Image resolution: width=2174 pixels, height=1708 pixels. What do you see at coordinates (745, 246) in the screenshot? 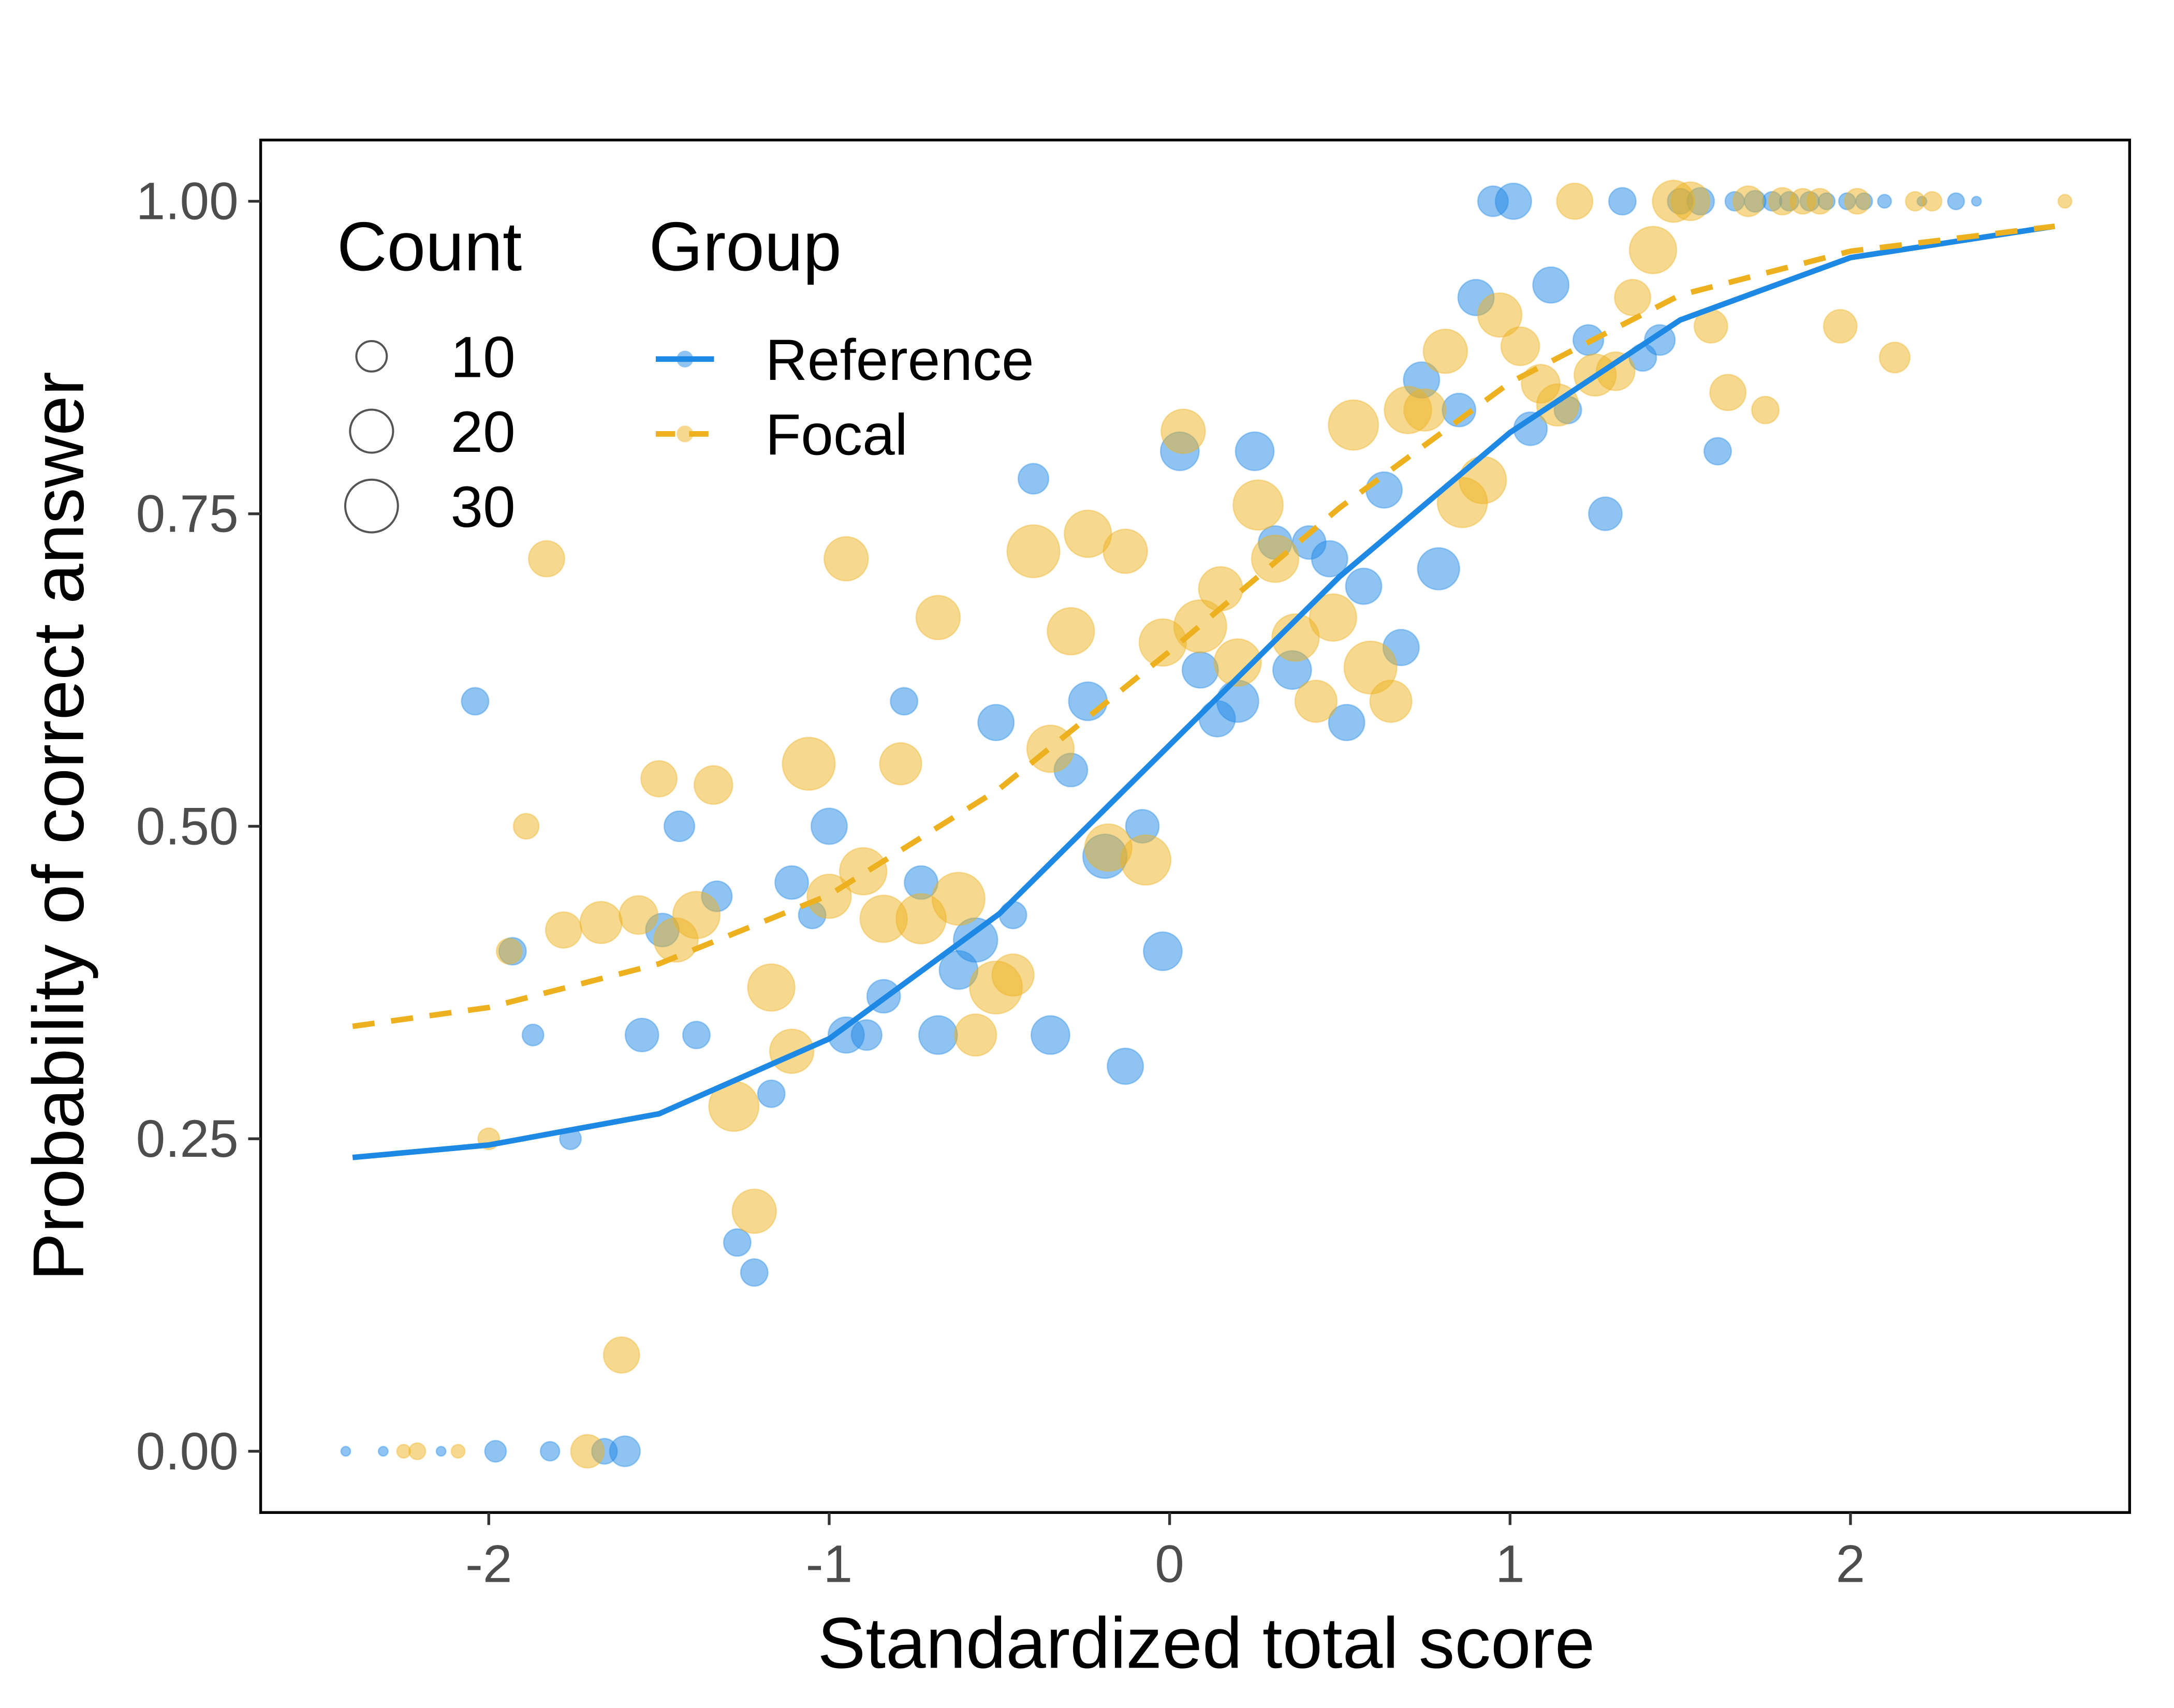
I see `group-legend-title: Group` at bounding box center [745, 246].